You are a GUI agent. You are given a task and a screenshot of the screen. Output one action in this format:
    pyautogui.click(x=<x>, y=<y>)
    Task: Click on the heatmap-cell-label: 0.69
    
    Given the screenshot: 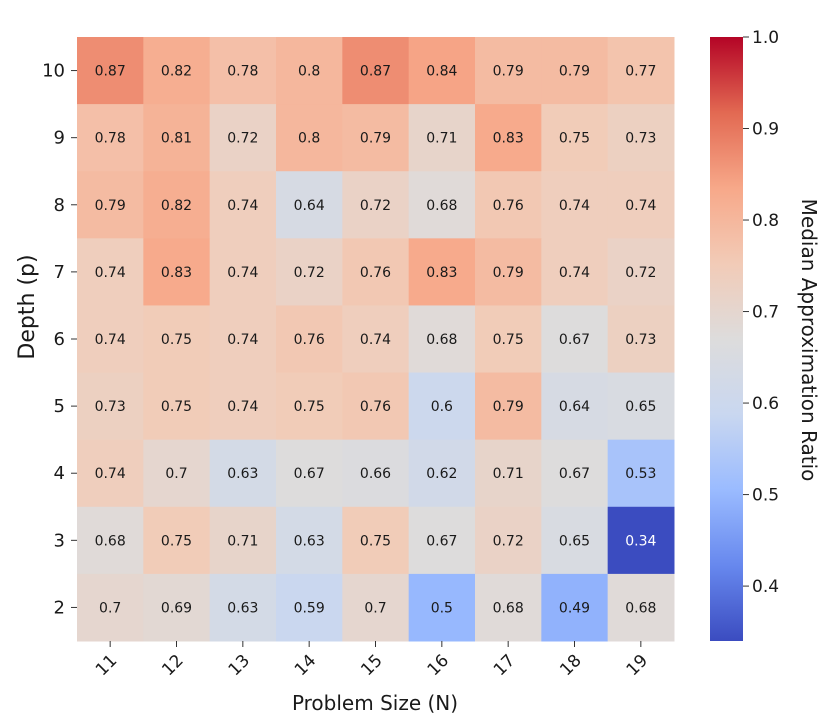 What is the action you would take?
    pyautogui.click(x=176, y=608)
    